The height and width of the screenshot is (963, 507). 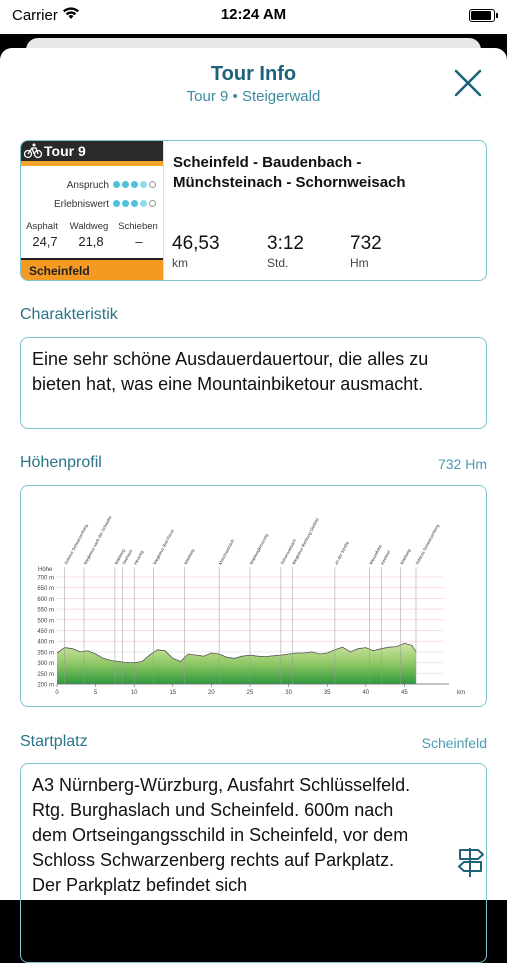 What do you see at coordinates (134, 693) in the screenshot?
I see `x-tick-label: 10` at bounding box center [134, 693].